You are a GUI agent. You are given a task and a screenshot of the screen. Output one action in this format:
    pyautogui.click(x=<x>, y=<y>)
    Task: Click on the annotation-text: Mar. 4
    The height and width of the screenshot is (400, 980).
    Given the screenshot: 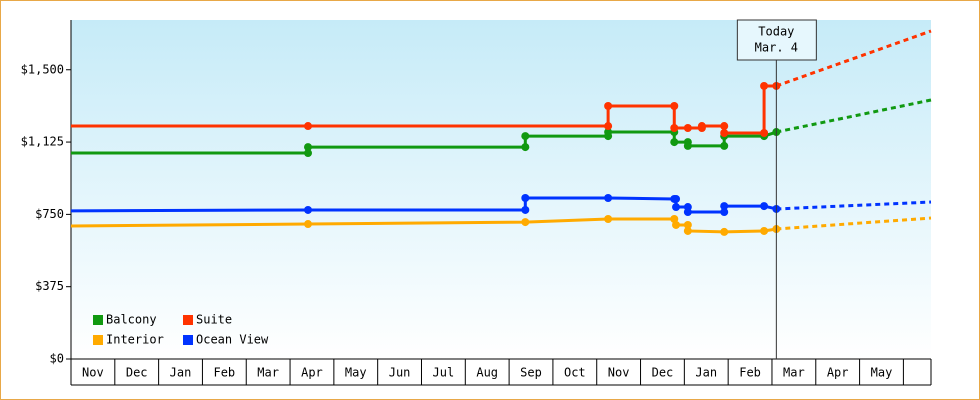 What is the action you would take?
    pyautogui.click(x=776, y=48)
    